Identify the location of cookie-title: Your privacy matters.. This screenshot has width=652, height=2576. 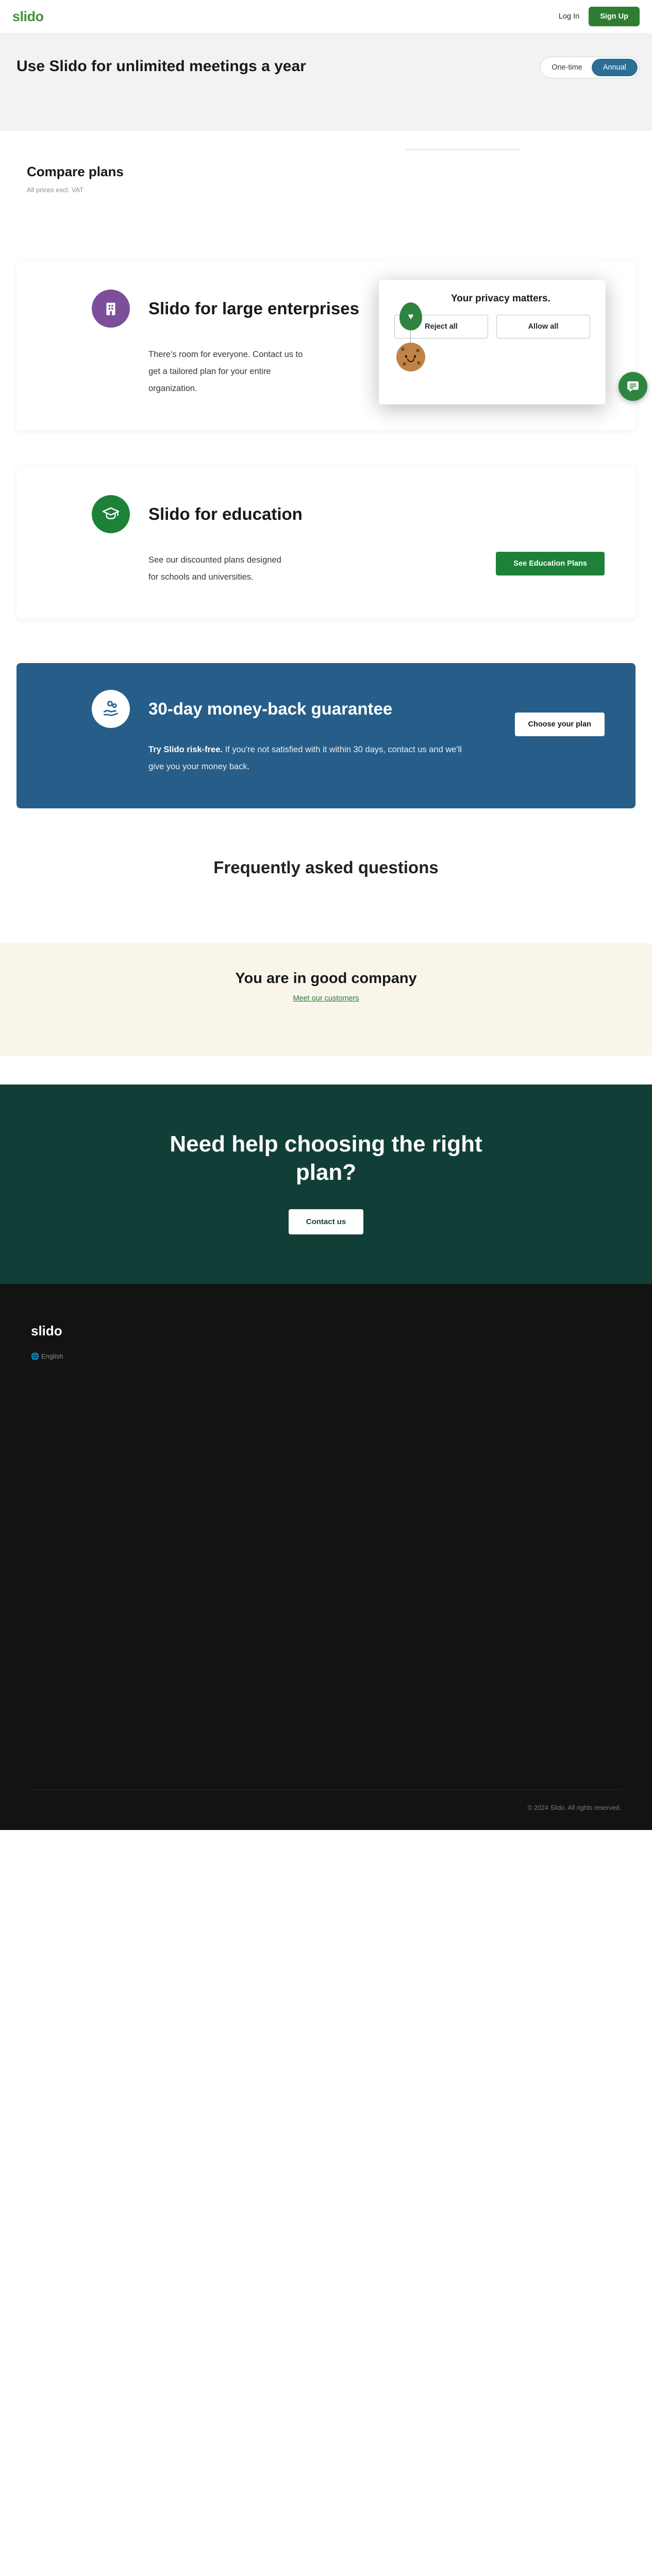
(501, 298).